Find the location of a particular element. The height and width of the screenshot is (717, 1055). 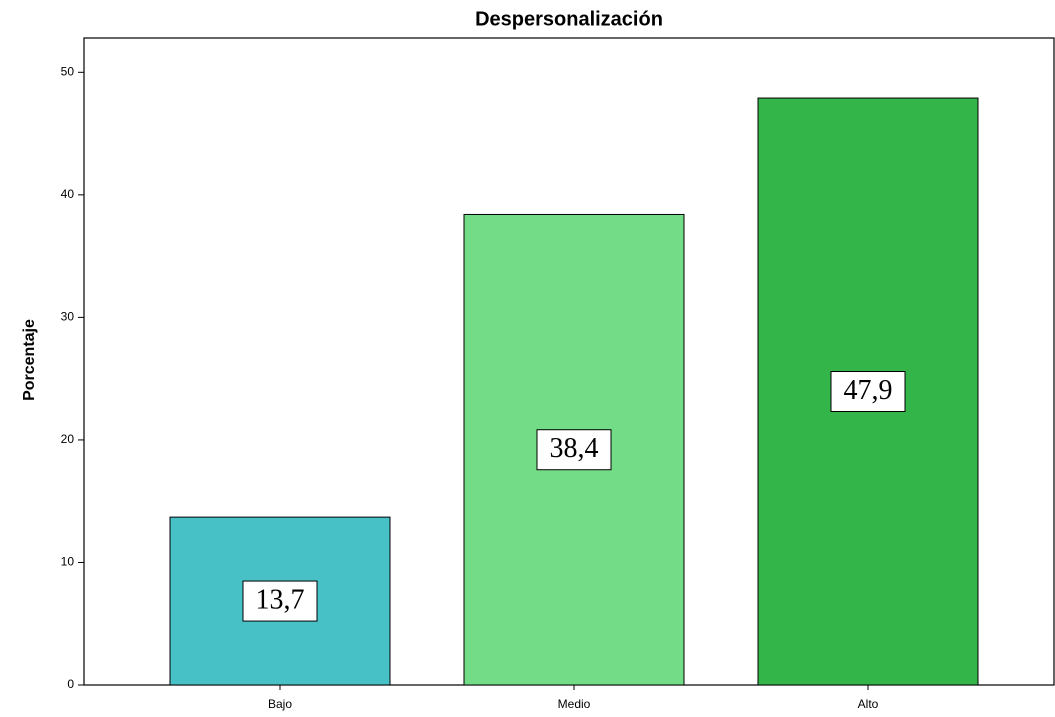

y-tick-label: 10 is located at coordinates (68, 562).